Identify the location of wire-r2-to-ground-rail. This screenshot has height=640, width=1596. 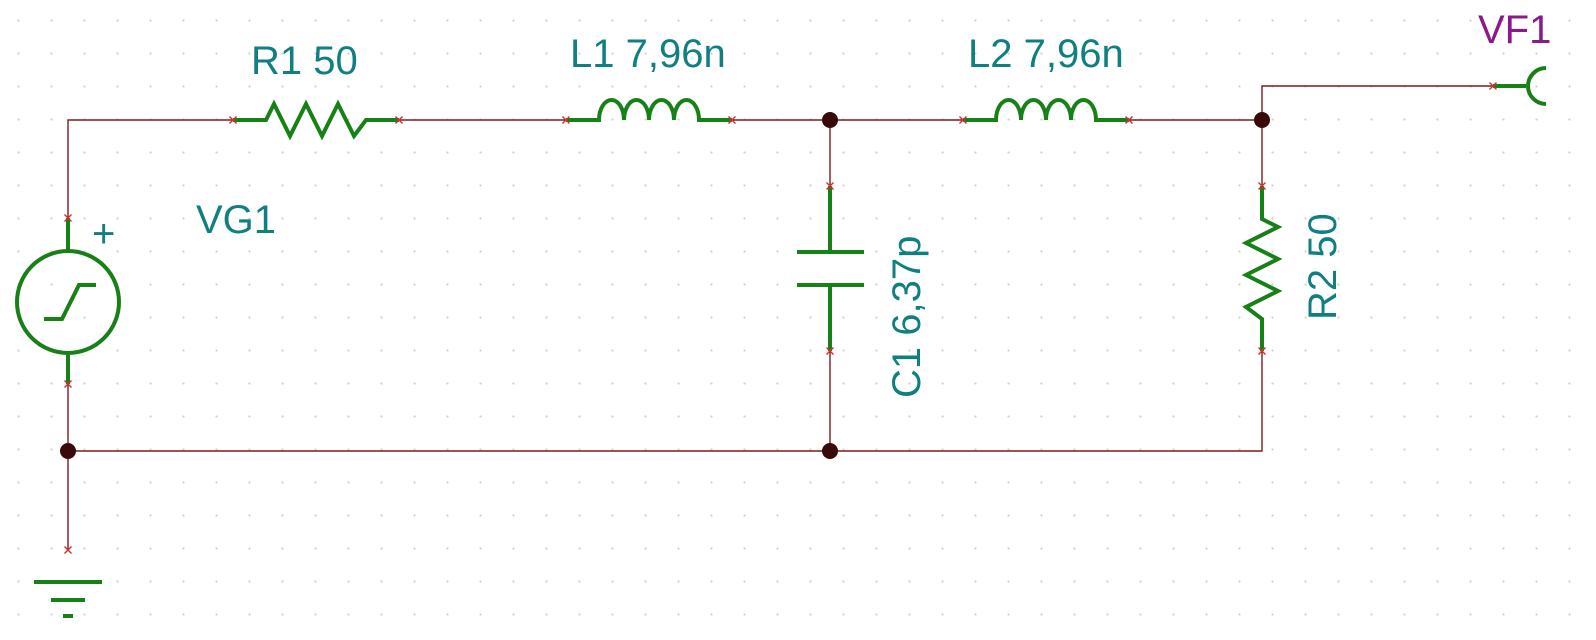
(1046, 401).